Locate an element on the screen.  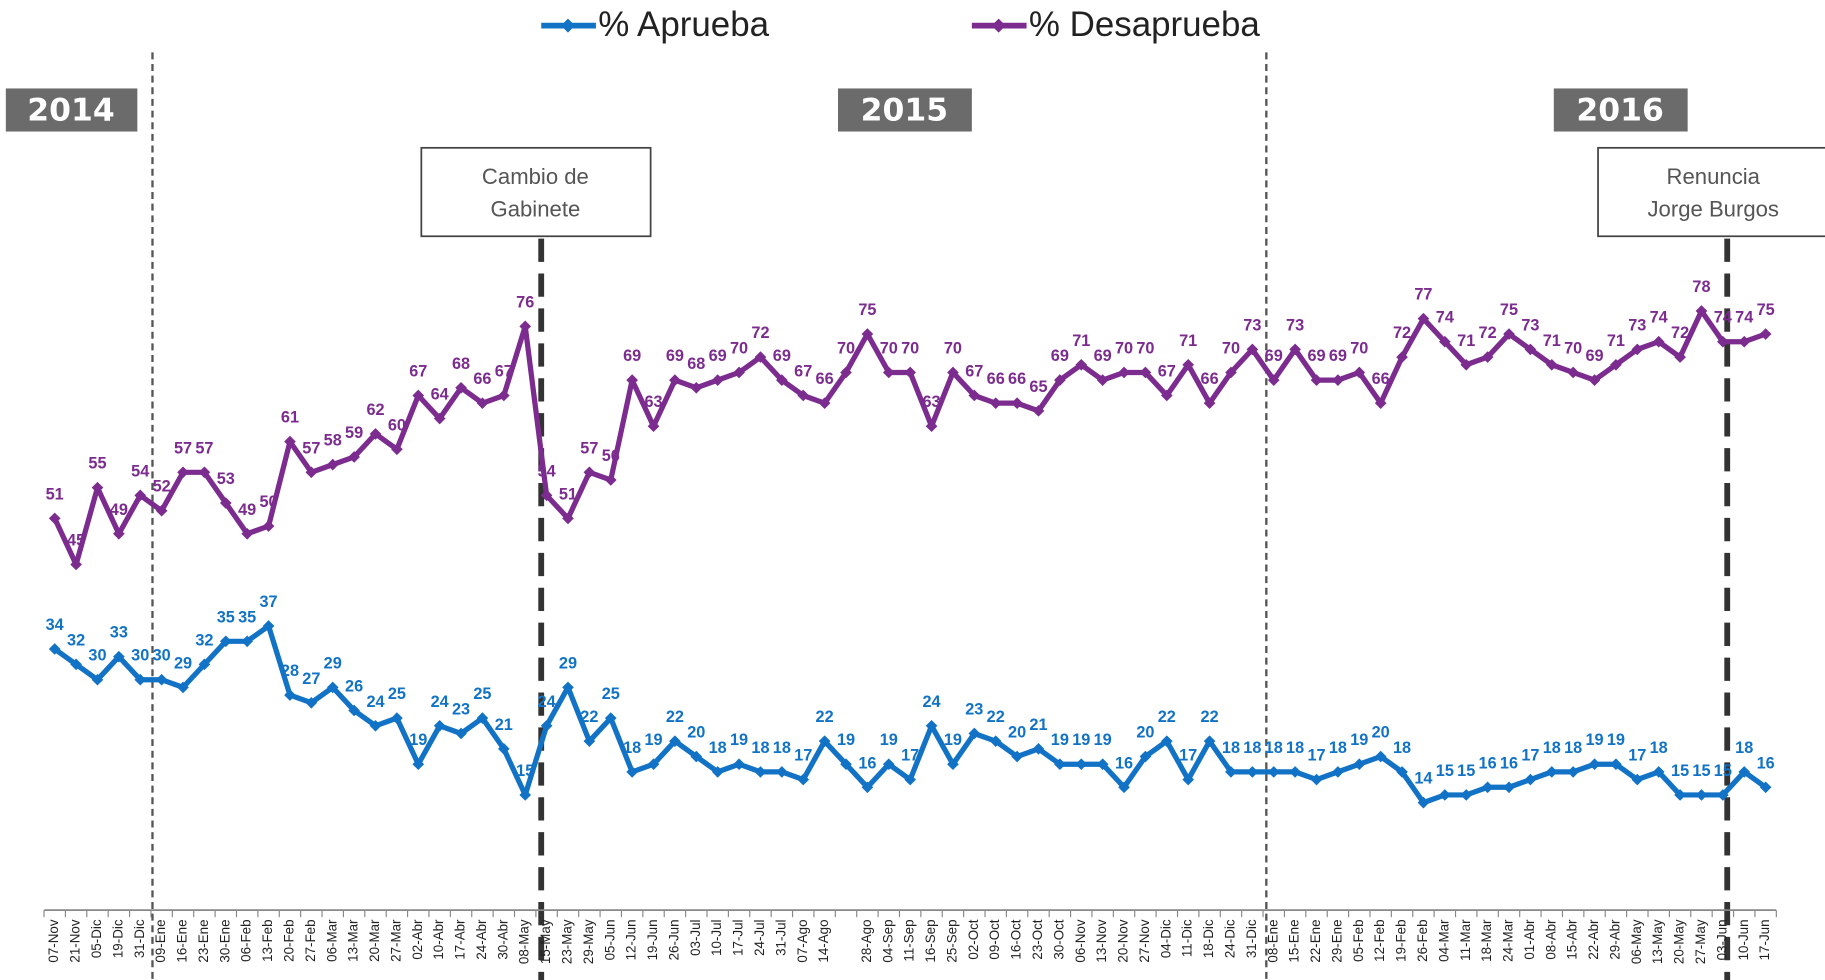
data-label: 26 is located at coordinates (354, 686).